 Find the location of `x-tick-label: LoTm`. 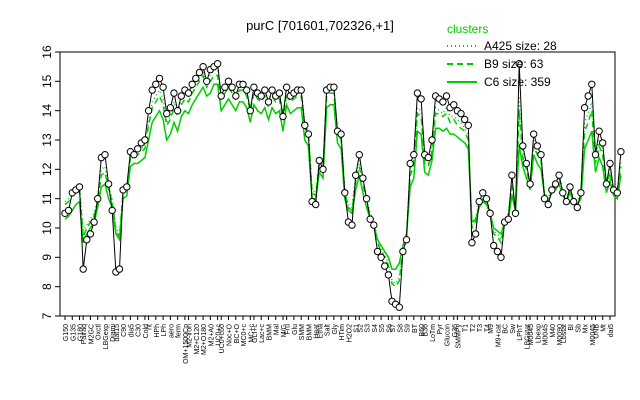

x-tick-label: LoTm is located at coordinates (433, 333).